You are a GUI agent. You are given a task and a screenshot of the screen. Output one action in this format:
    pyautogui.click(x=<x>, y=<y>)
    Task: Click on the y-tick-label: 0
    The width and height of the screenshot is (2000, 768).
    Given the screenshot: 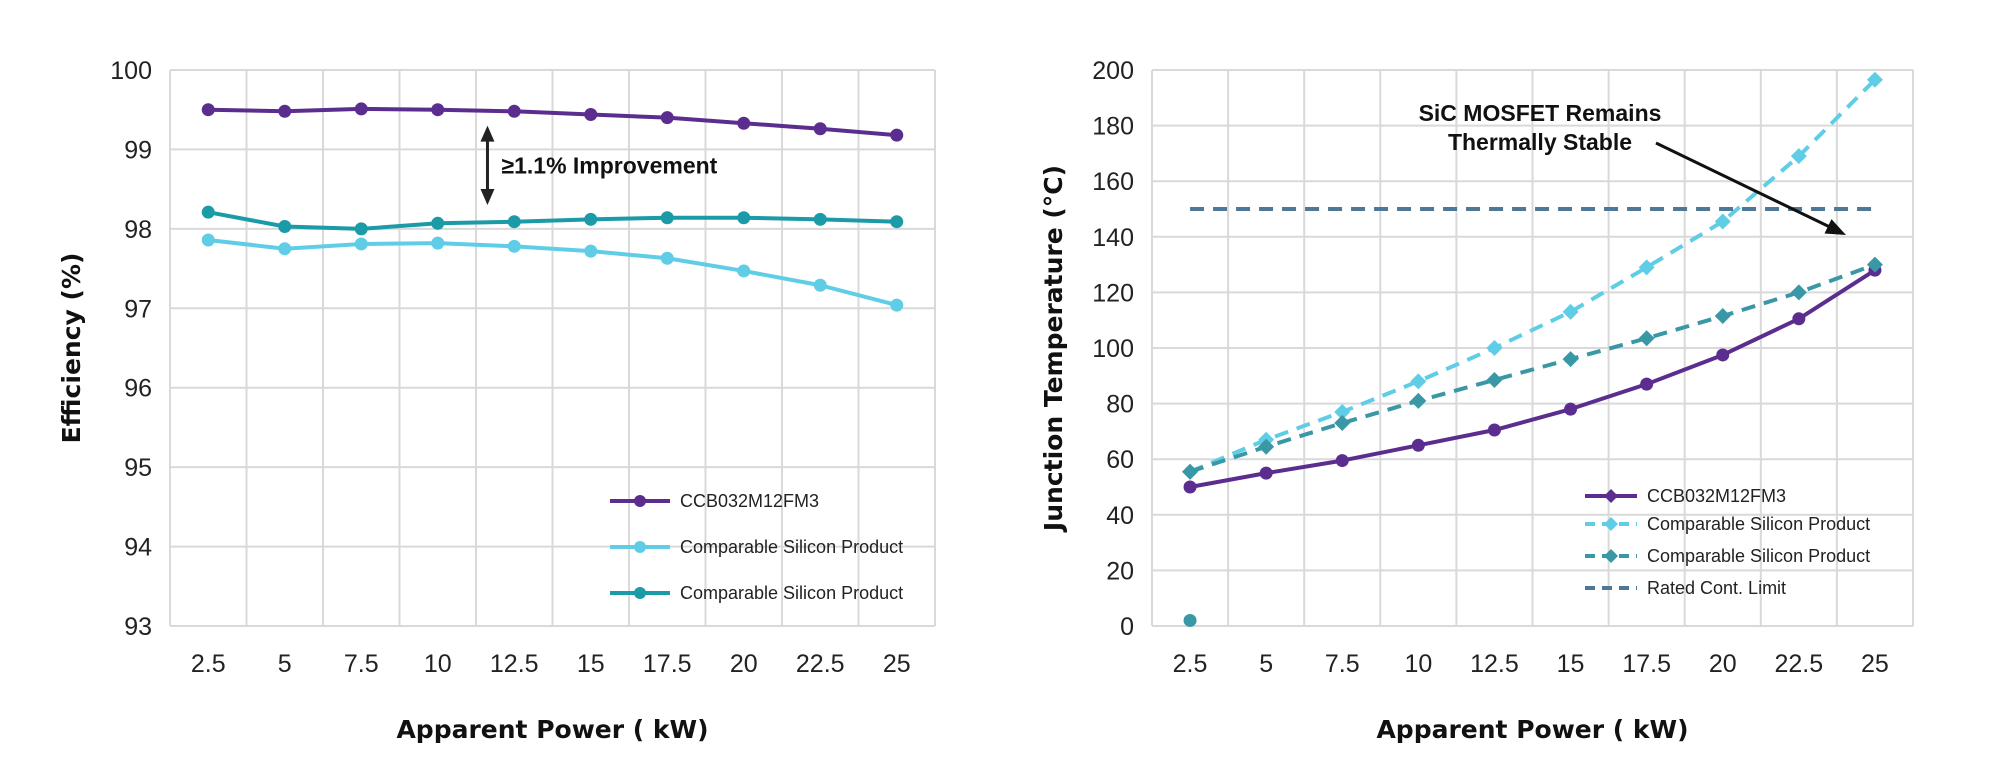 What is the action you would take?
    pyautogui.click(x=1127, y=627)
    